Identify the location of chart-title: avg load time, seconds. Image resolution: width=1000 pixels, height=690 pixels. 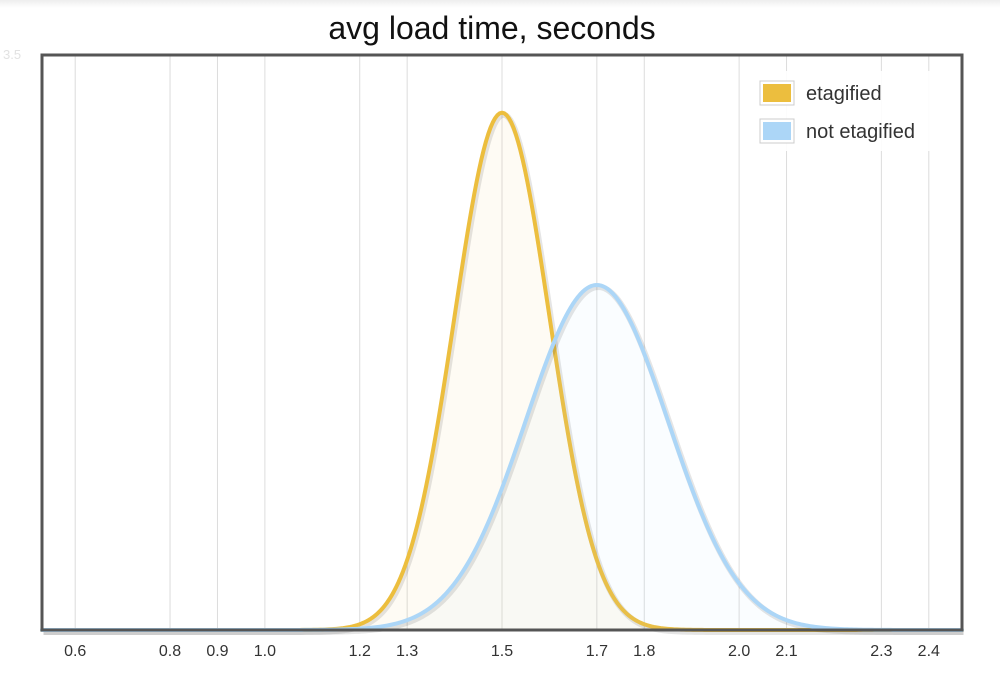
(492, 28).